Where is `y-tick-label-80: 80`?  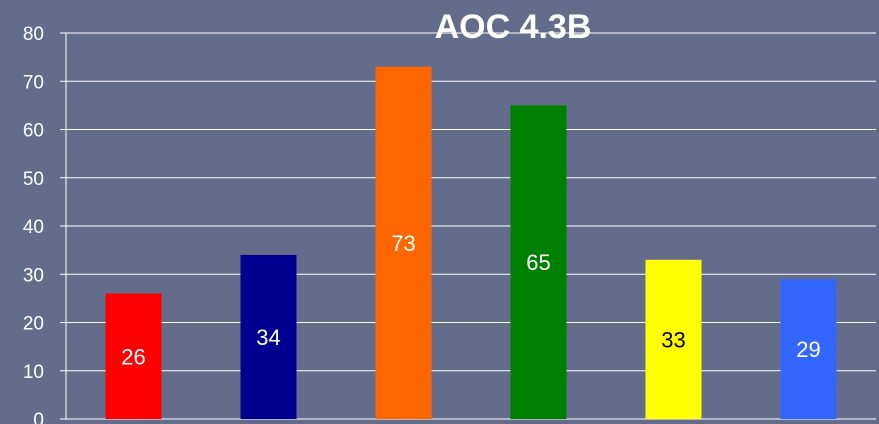
y-tick-label-80: 80 is located at coordinates (33, 34).